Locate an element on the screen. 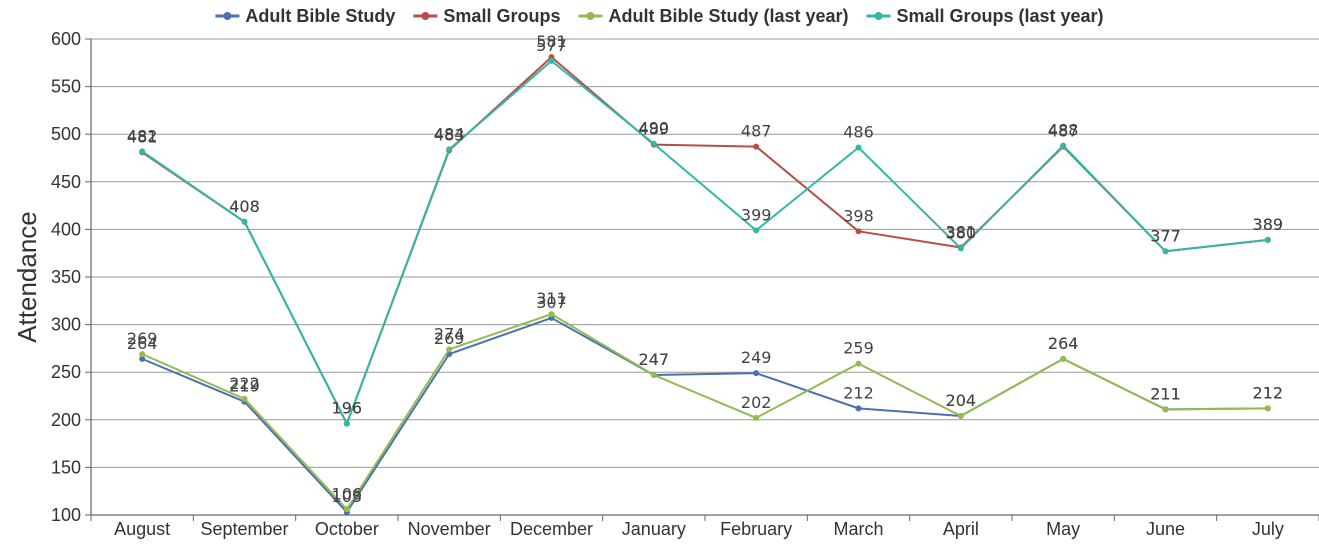  data-label: 274 is located at coordinates (449, 333).